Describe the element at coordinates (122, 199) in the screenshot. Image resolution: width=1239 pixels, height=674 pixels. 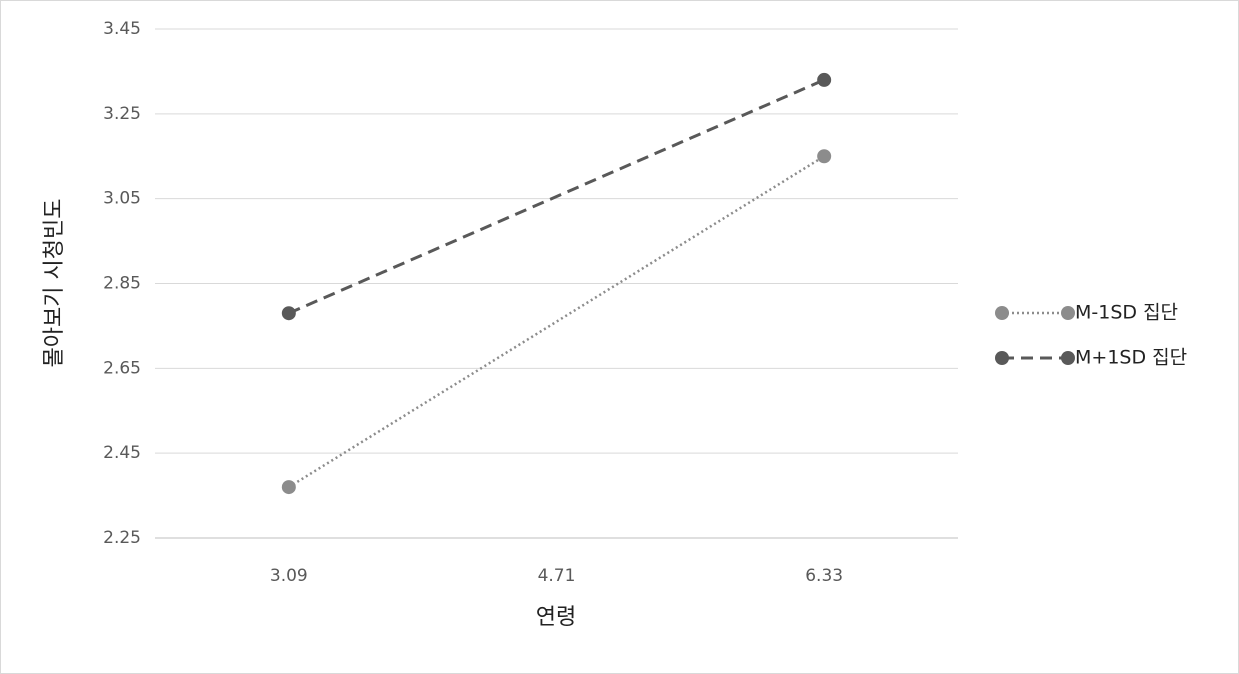
I see `y-tick-label: 3.05` at that location.